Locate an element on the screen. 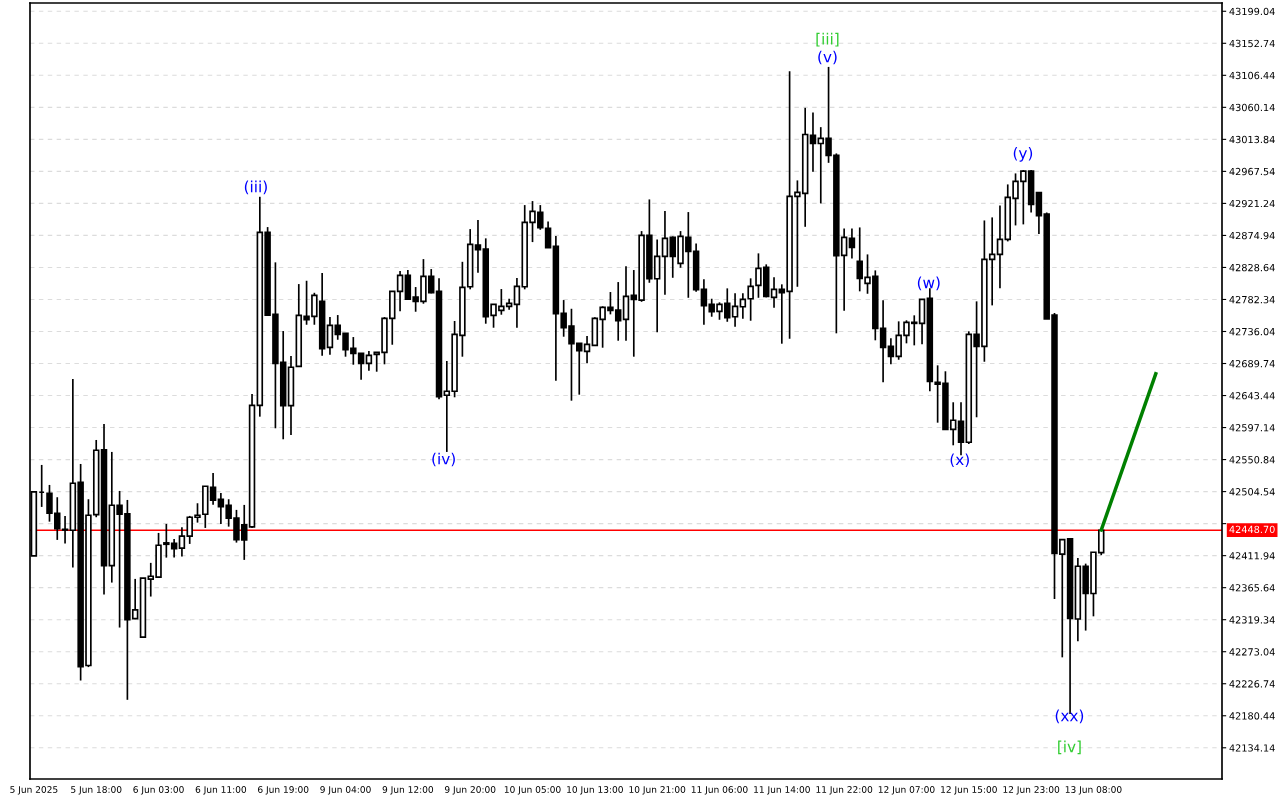 The height and width of the screenshot is (800, 1280). annotation: (x) is located at coordinates (959, 460).